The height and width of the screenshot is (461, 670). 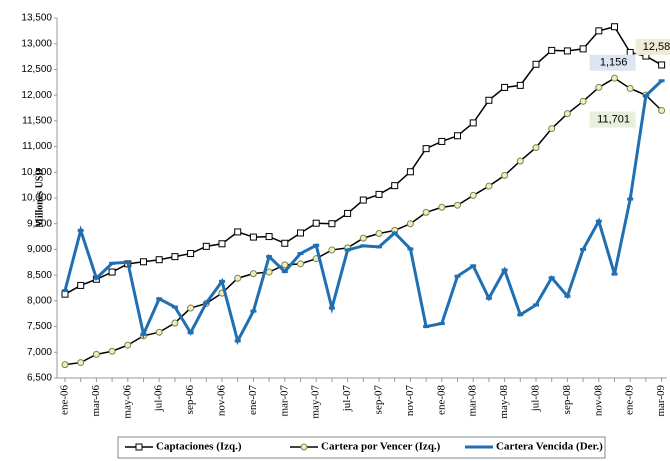 What do you see at coordinates (159, 399) in the screenshot?
I see `x-tick-label: jul-06` at bounding box center [159, 399].